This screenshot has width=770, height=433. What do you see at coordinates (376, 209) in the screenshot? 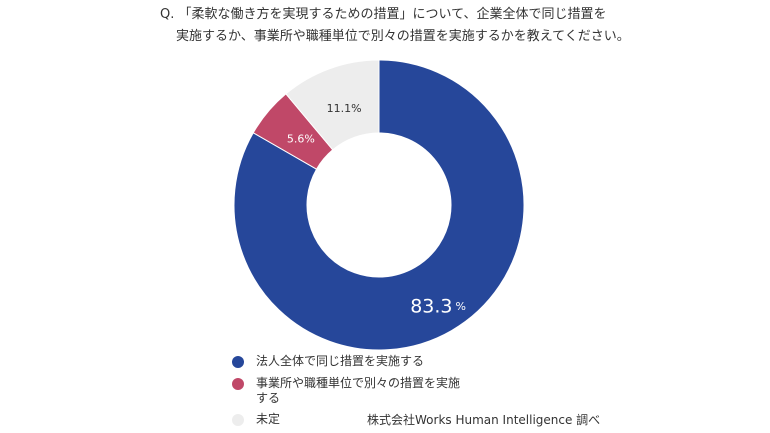
I see `donut-labels: 83.3 % 5.6% 11.1%` at bounding box center [376, 209].